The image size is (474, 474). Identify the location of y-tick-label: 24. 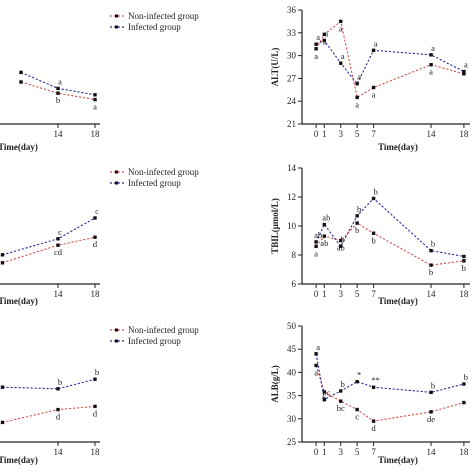
(292, 101).